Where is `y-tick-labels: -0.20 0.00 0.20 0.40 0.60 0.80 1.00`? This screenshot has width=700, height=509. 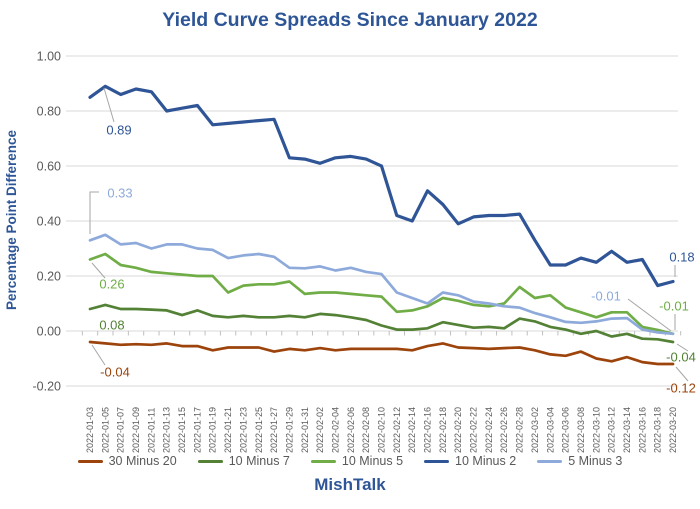
y-tick-labels: -0.20 0.00 0.20 0.40 0.60 0.80 1.00 is located at coordinates (47, 222).